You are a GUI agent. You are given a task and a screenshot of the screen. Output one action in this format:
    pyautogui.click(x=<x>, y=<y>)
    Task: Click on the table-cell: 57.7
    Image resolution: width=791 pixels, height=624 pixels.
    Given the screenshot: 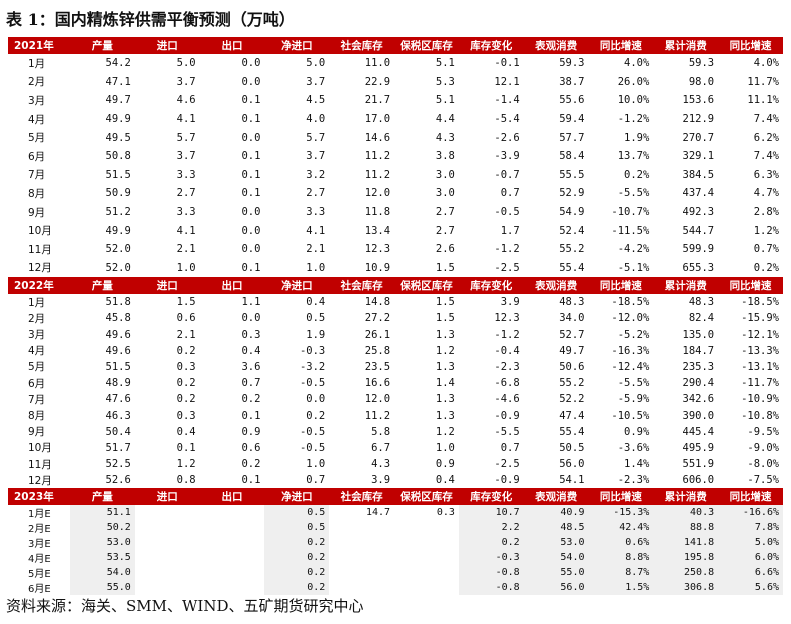 What is the action you would take?
    pyautogui.click(x=572, y=137)
    